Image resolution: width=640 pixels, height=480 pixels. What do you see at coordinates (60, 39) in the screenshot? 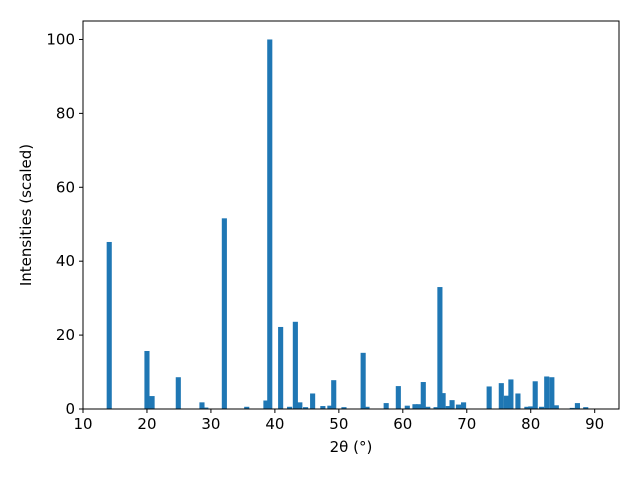
I see `y-tick-label: 100` at bounding box center [60, 39].